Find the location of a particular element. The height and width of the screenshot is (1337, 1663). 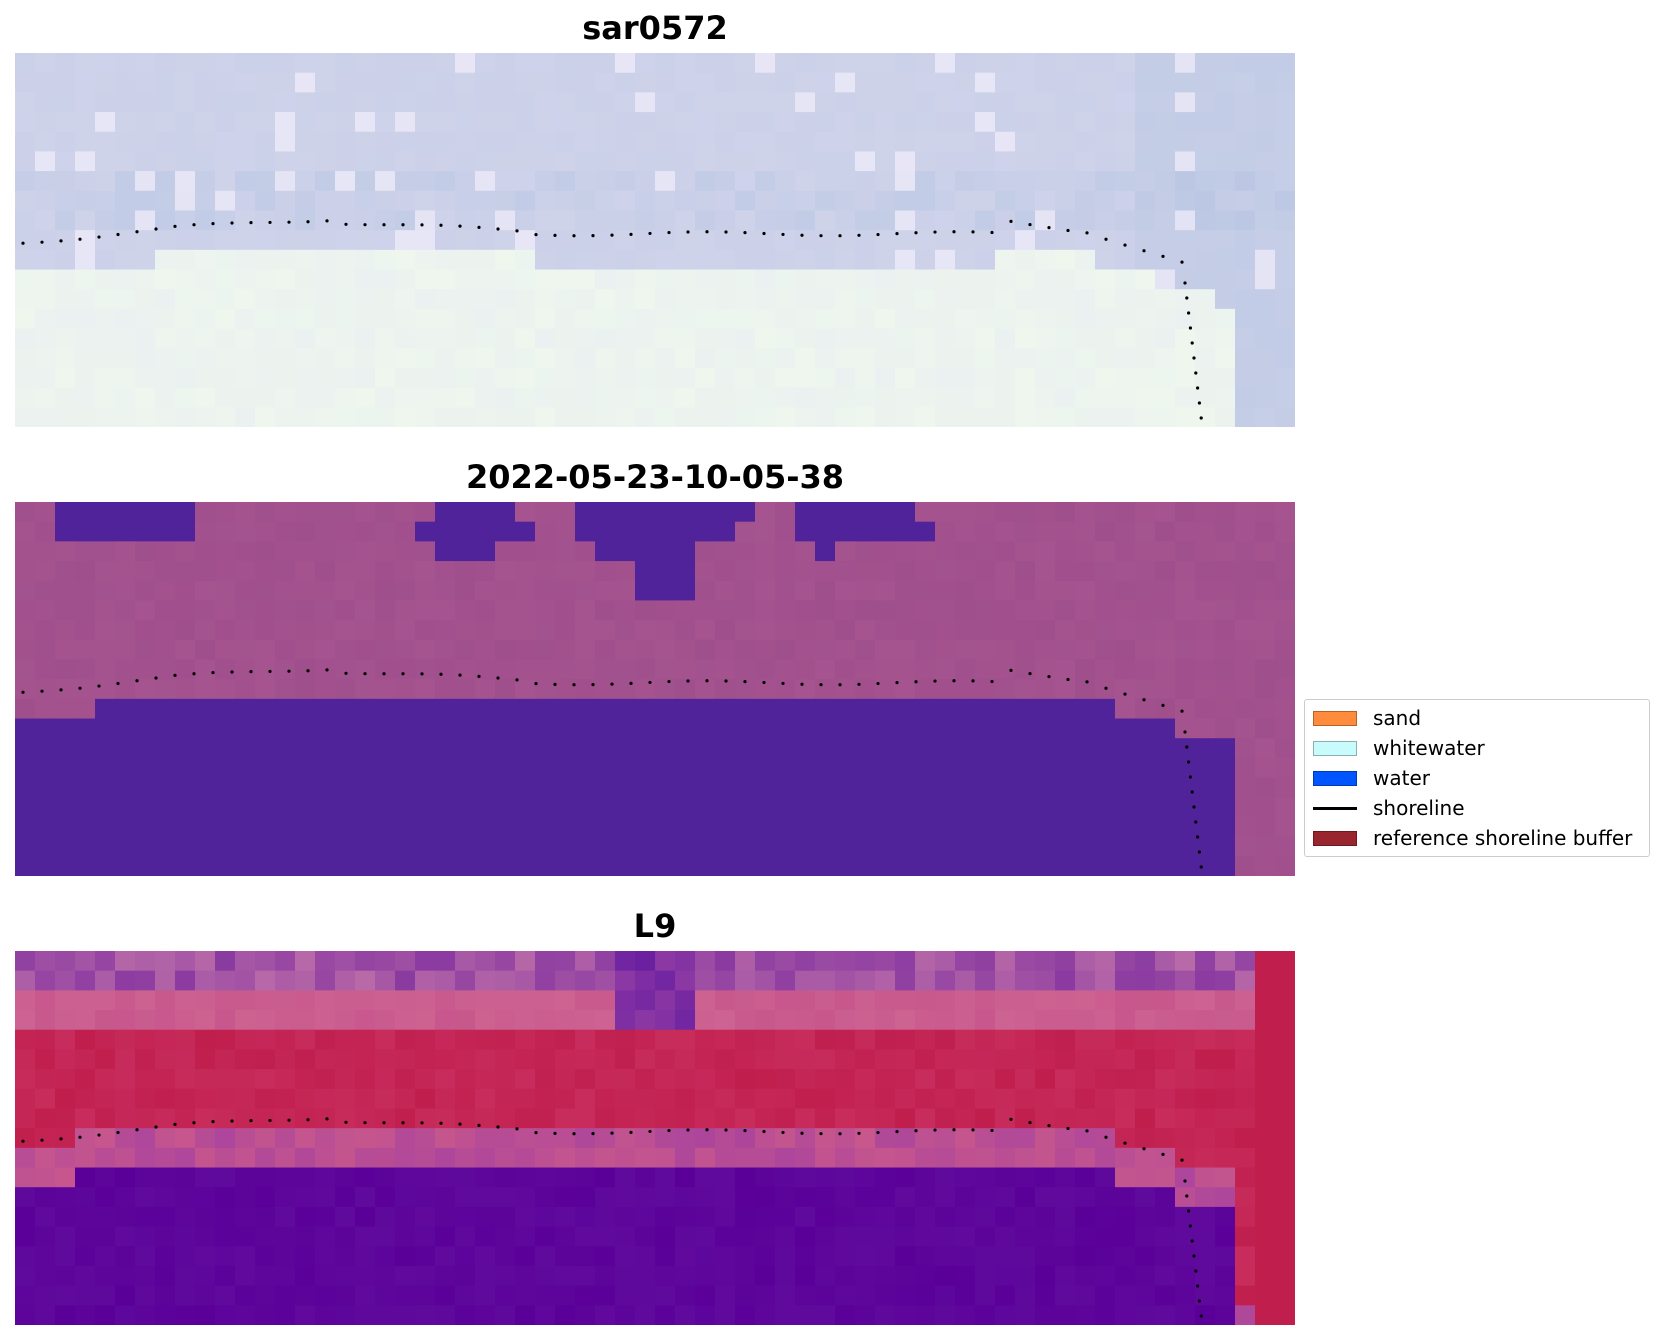

panel-title-3: L9 is located at coordinates (655, 926).